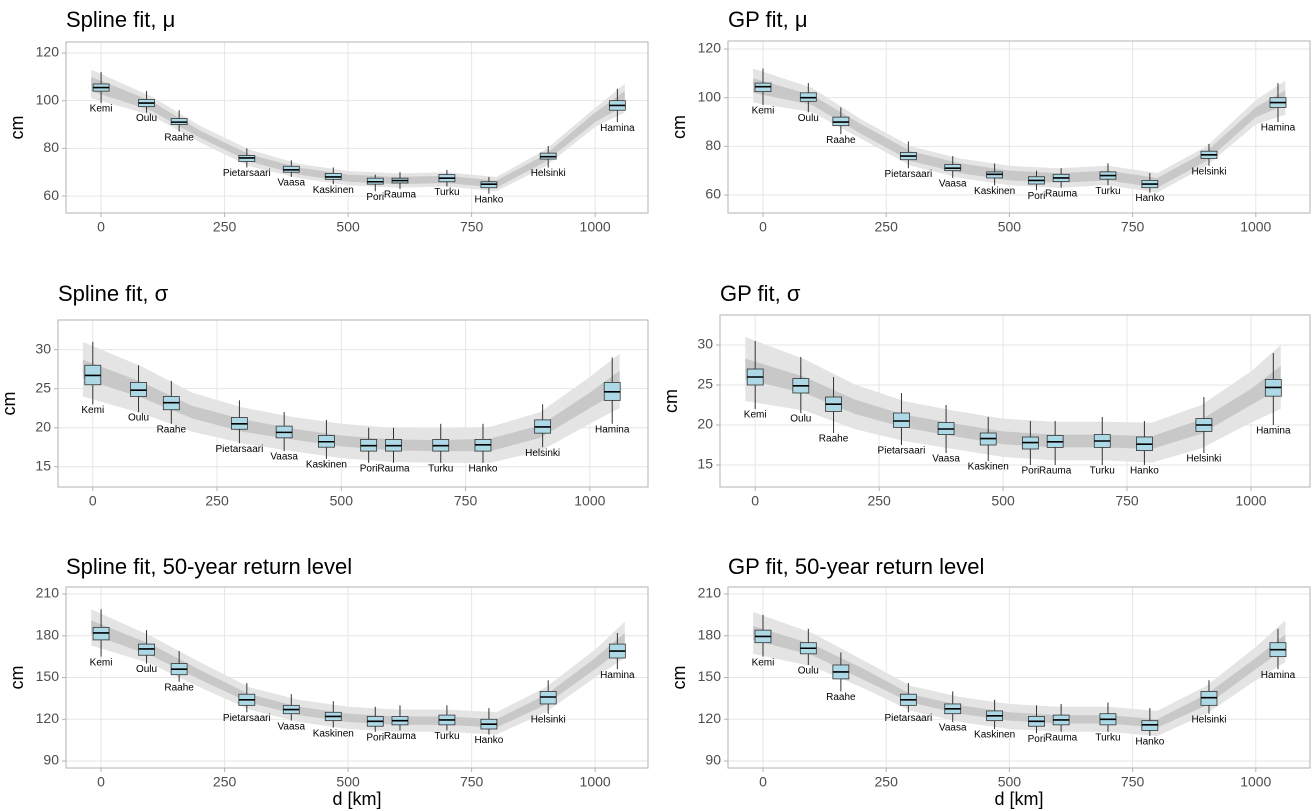 This screenshot has height=811, width=1314. I want to click on y-tick-label: 180, so click(48, 634).